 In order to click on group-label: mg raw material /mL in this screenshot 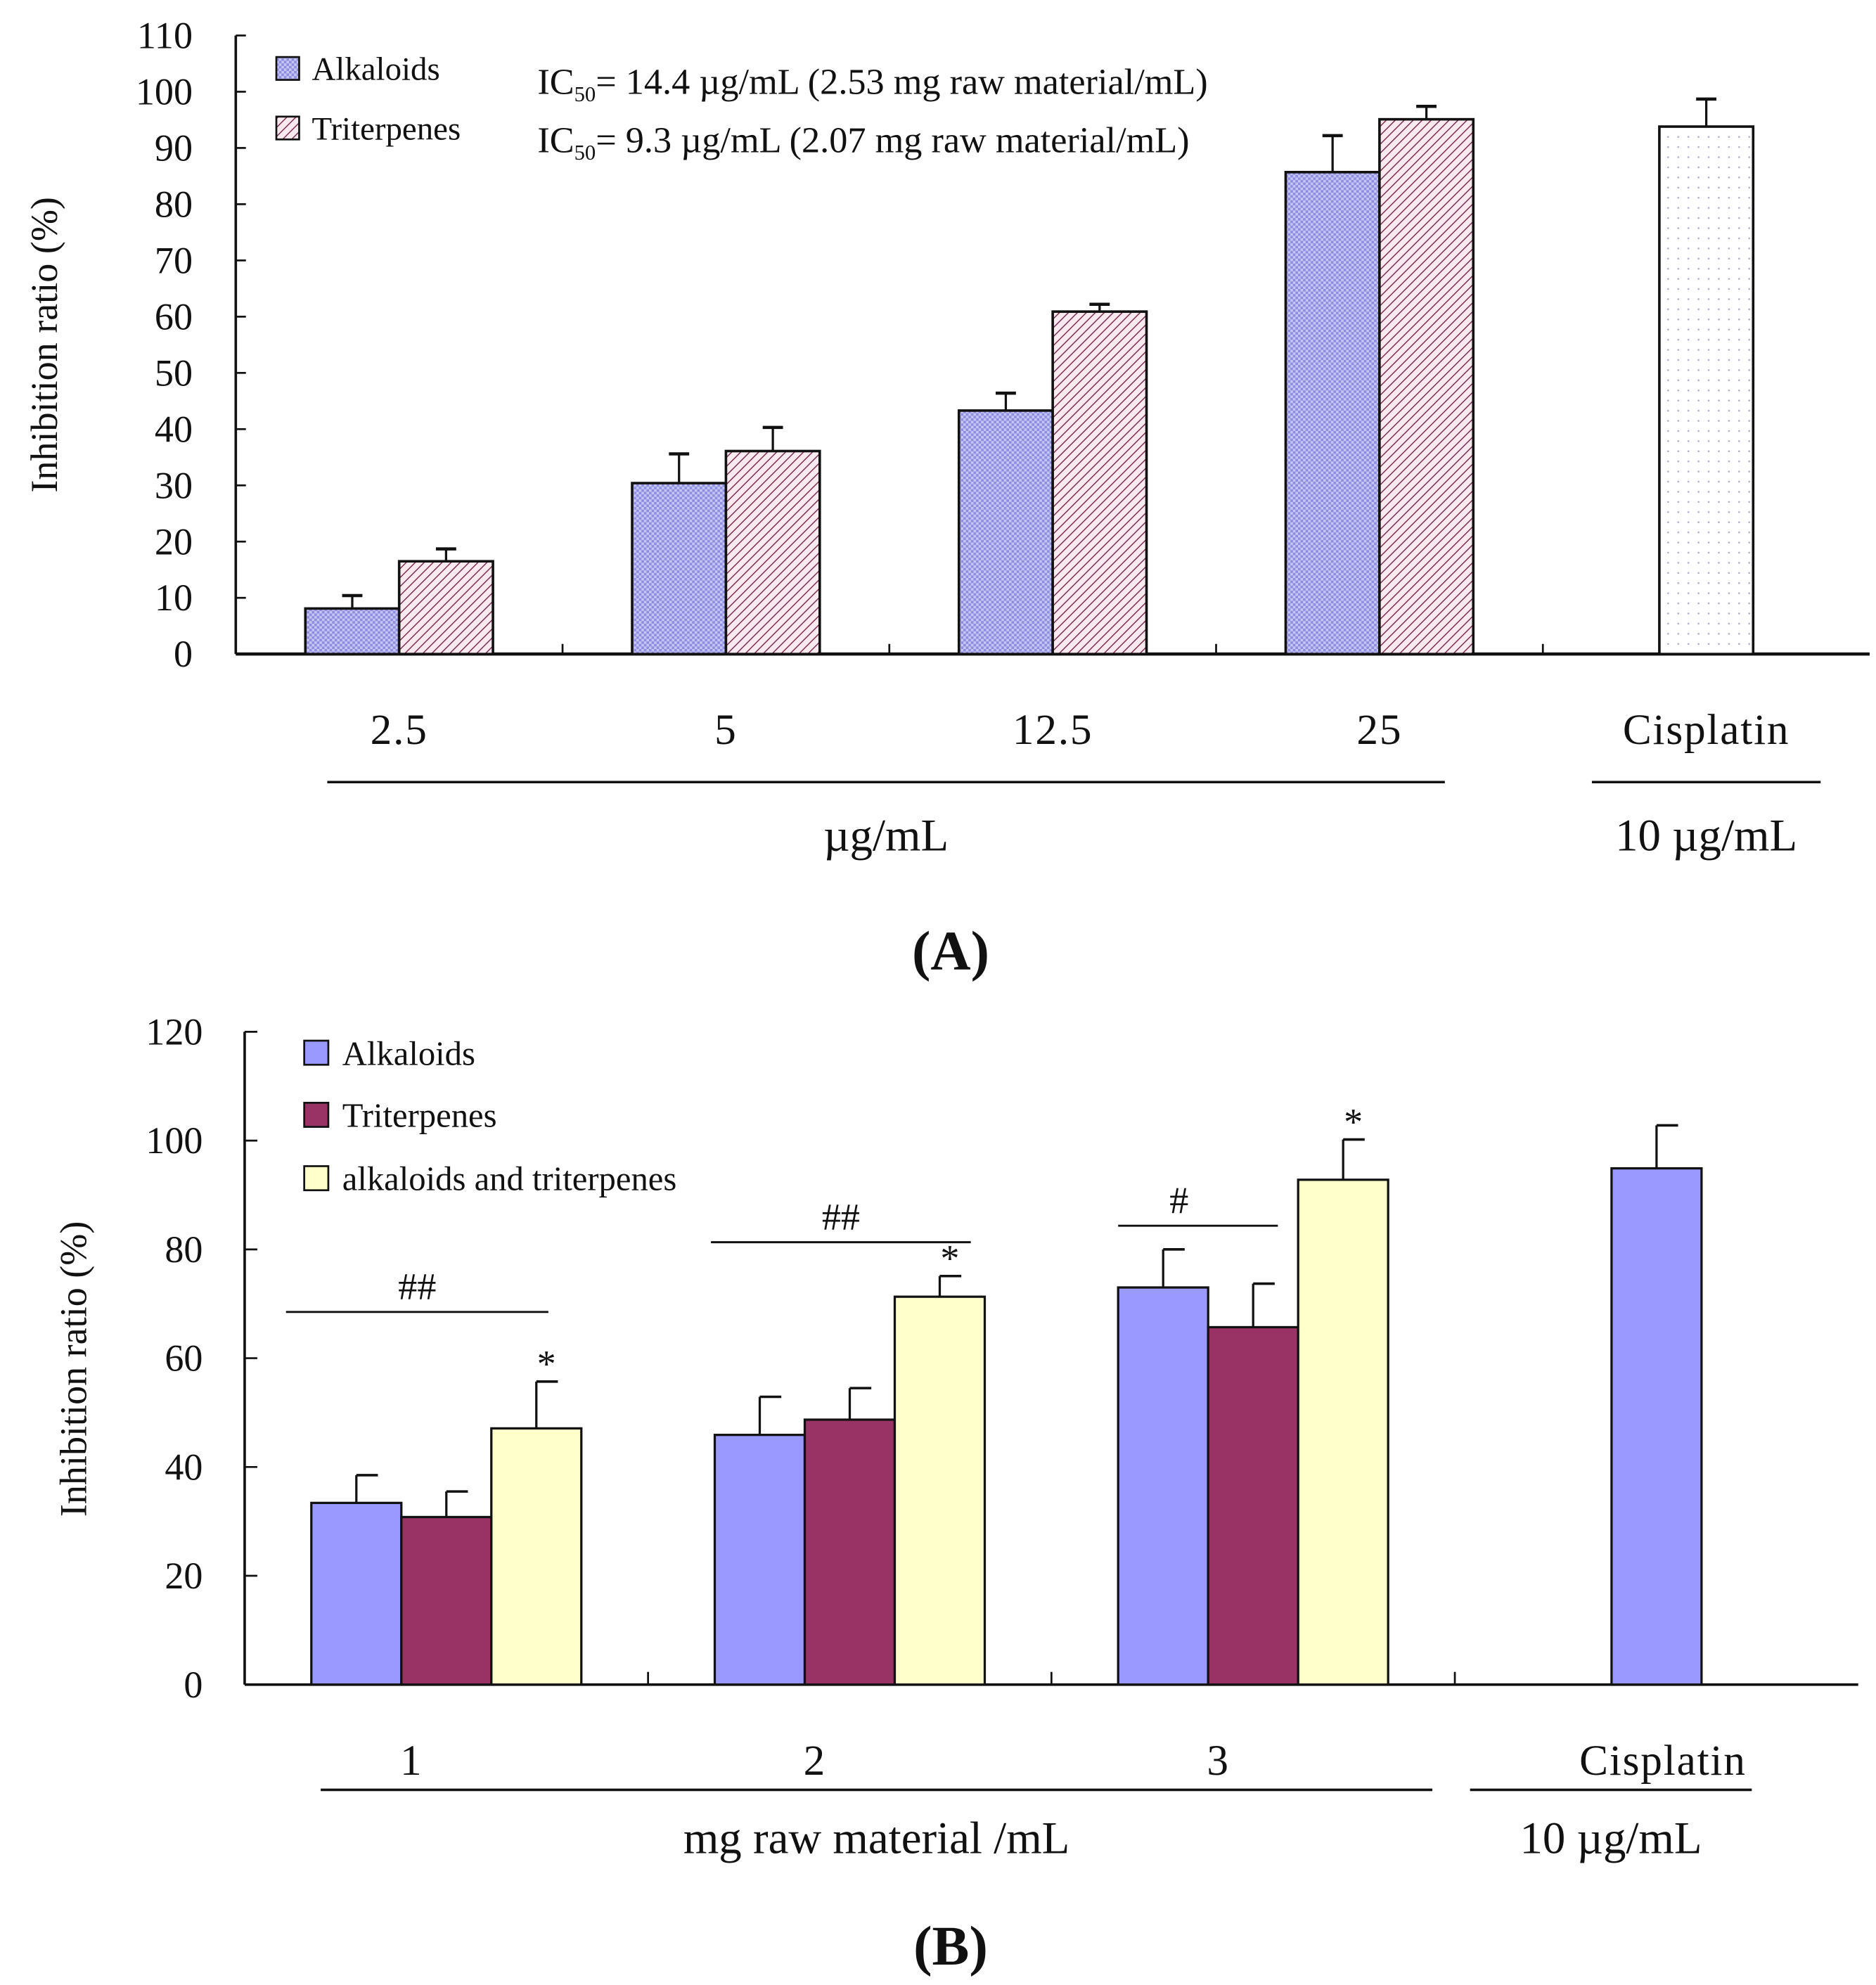, I will do `click(876, 1838)`.